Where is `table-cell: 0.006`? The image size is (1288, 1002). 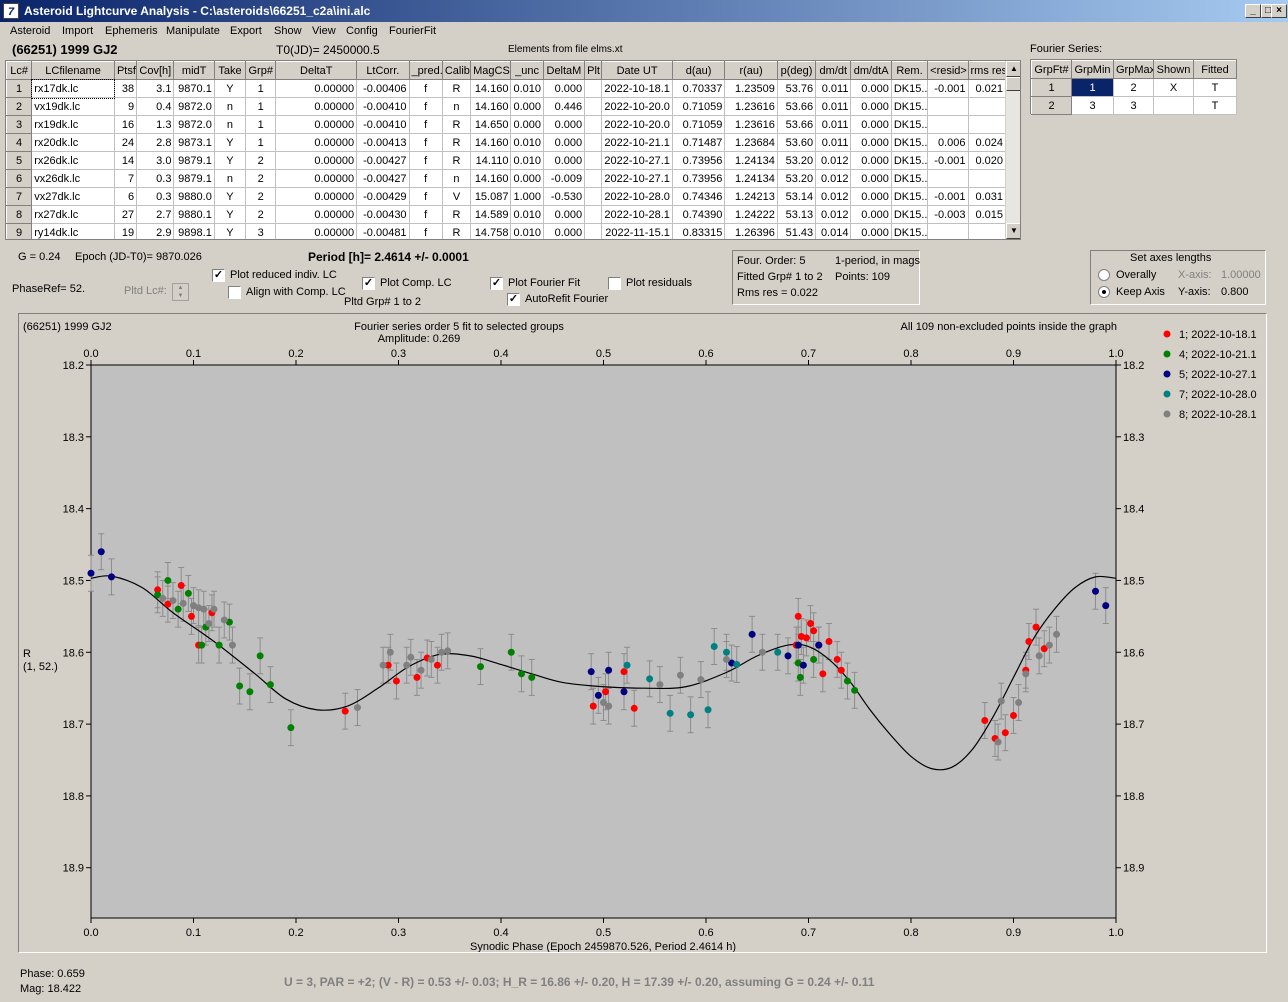
table-cell: 0.006 is located at coordinates (948, 142).